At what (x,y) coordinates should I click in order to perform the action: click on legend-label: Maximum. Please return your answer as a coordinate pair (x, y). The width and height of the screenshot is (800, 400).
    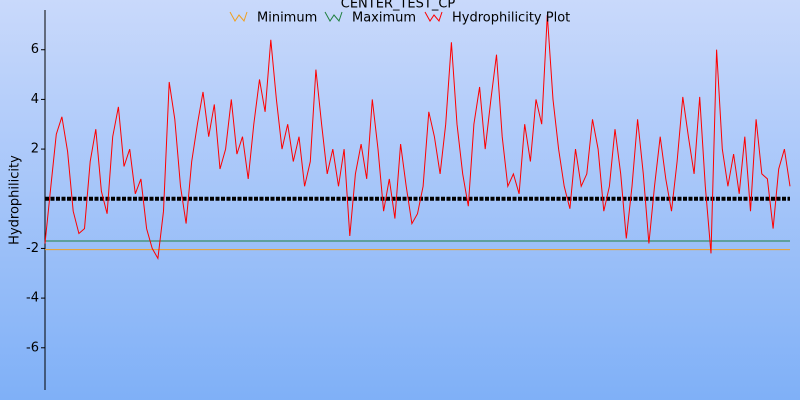
    Looking at the image, I should click on (384, 18).